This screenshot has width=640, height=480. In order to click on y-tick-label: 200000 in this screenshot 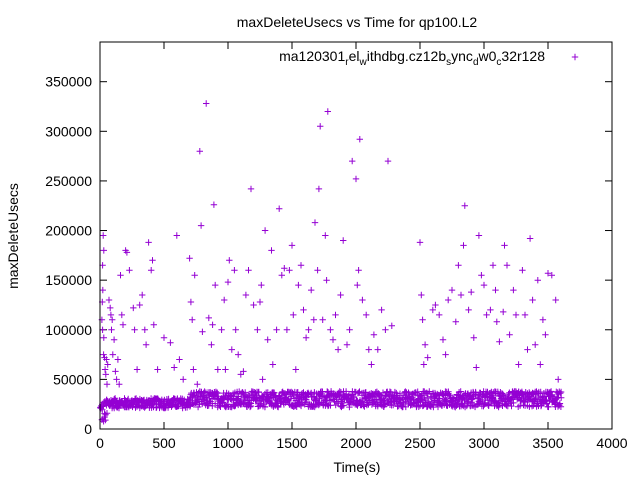, I will do `click(68, 231)`.